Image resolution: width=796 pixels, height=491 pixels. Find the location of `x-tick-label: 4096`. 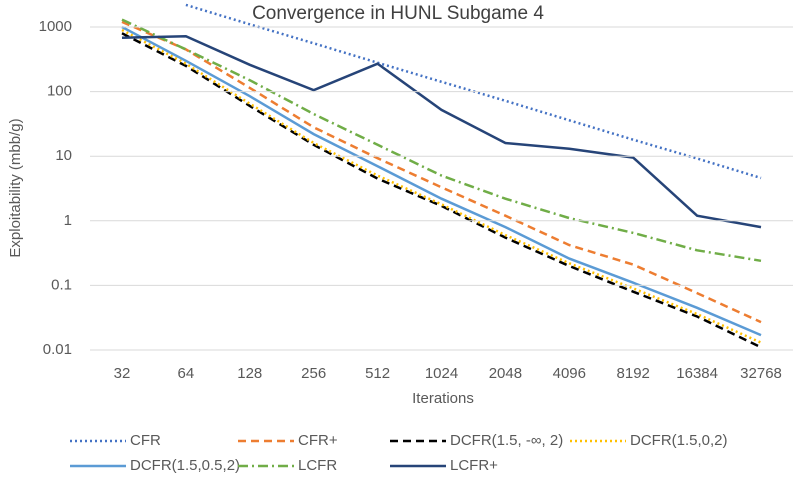

x-tick-label: 4096 is located at coordinates (569, 373).